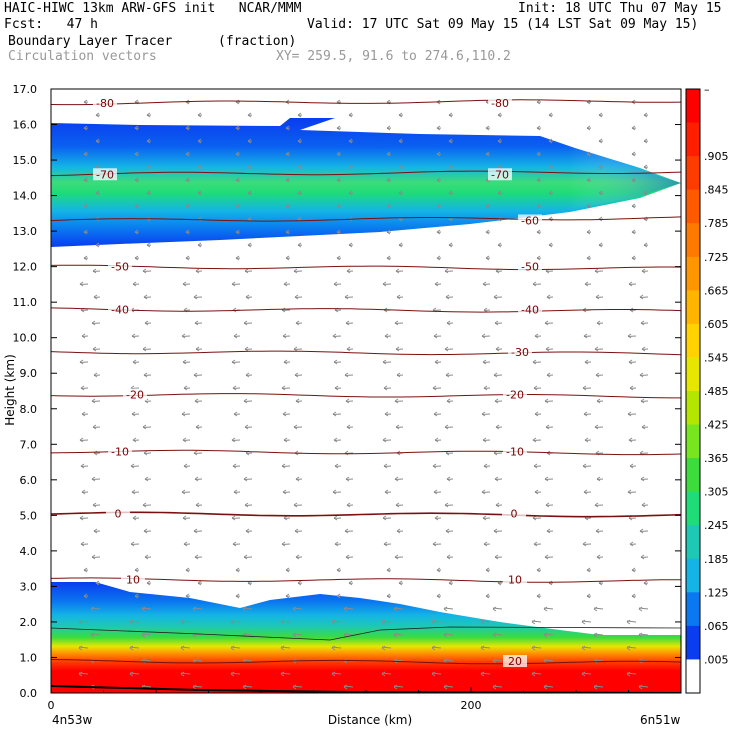 The width and height of the screenshot is (740, 740). Describe the element at coordinates (120, 267) in the screenshot. I see `contour-label: -50` at that location.